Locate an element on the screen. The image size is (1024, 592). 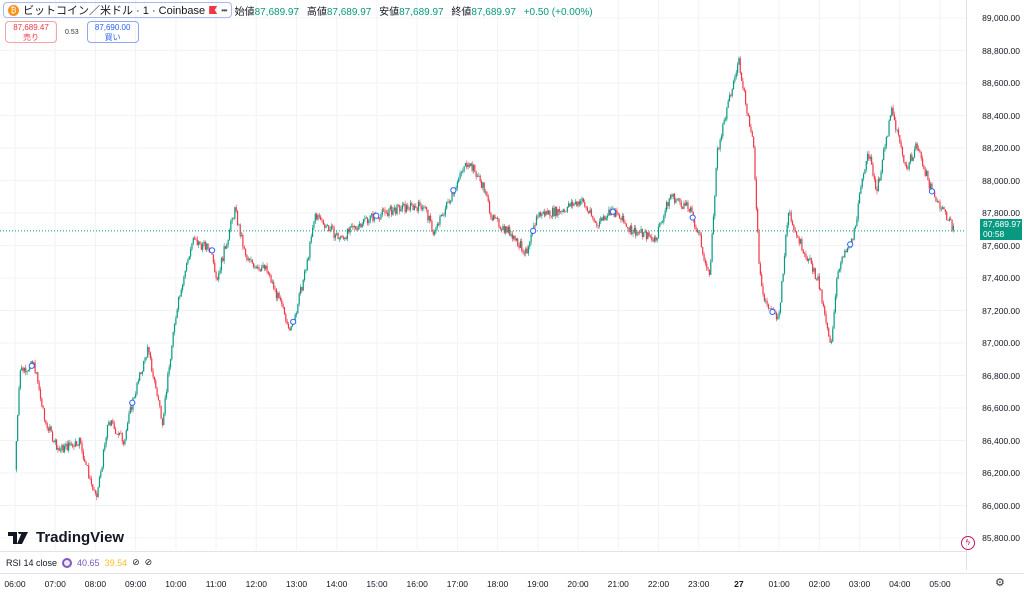
time-tick: 14:00 is located at coordinates (337, 584).